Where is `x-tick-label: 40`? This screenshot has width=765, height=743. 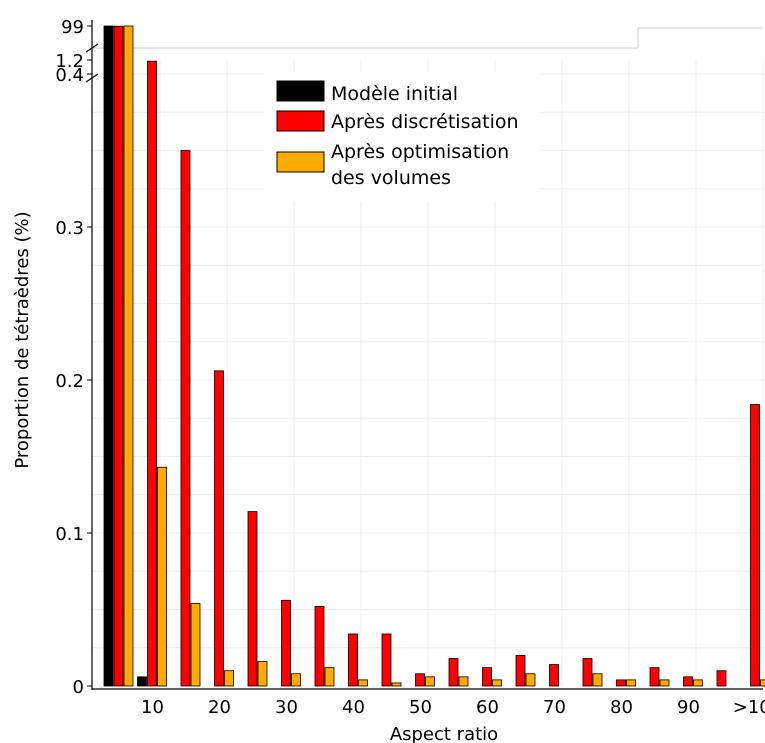 x-tick-label: 40 is located at coordinates (353, 707).